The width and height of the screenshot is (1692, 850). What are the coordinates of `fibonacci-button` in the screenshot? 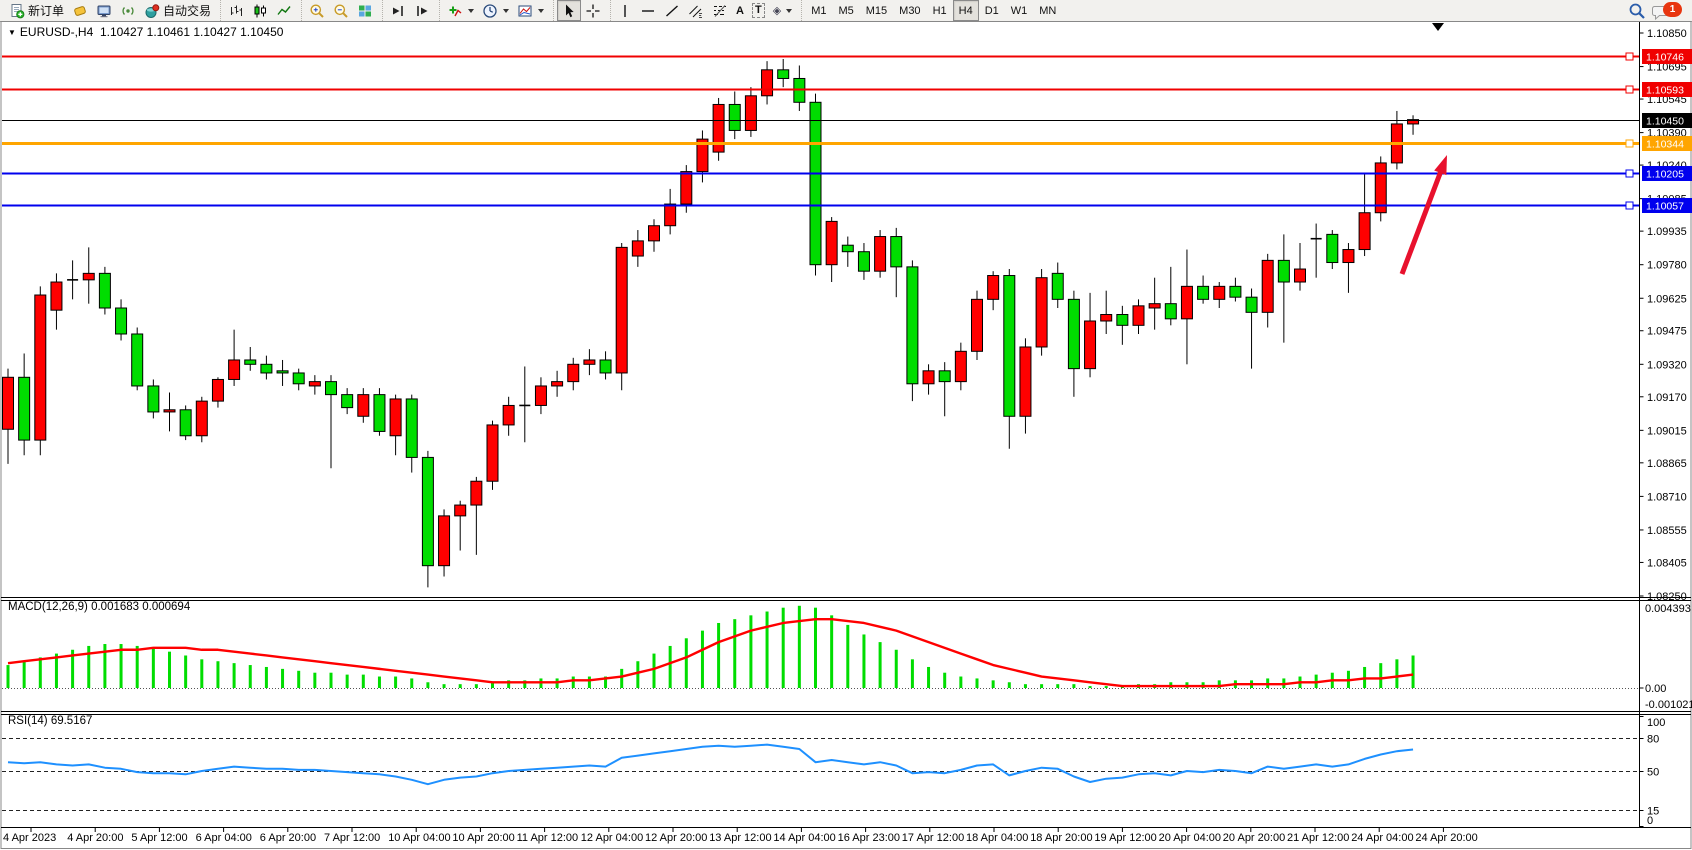 It's located at (720, 10).